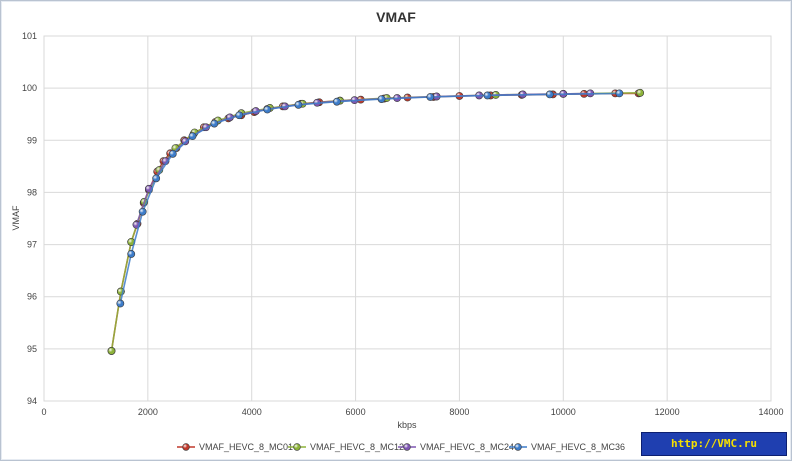 The width and height of the screenshot is (792, 461). What do you see at coordinates (667, 412) in the screenshot?
I see `x-tick-label: 12000` at bounding box center [667, 412].